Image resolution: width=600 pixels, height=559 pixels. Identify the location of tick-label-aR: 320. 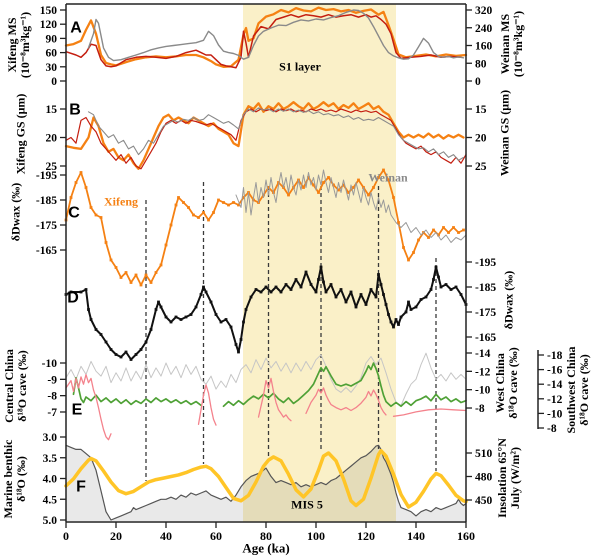
(484, 11).